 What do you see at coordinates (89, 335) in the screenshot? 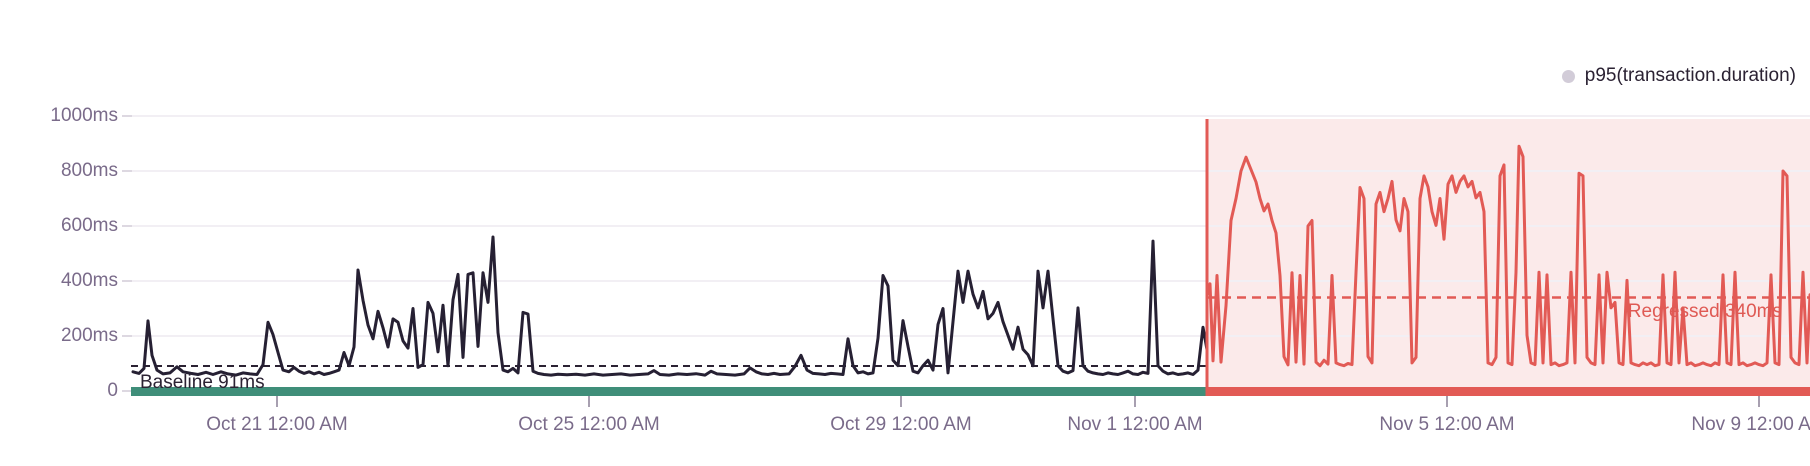
I see `y-axis-label-200ms: 200ms` at bounding box center [89, 335].